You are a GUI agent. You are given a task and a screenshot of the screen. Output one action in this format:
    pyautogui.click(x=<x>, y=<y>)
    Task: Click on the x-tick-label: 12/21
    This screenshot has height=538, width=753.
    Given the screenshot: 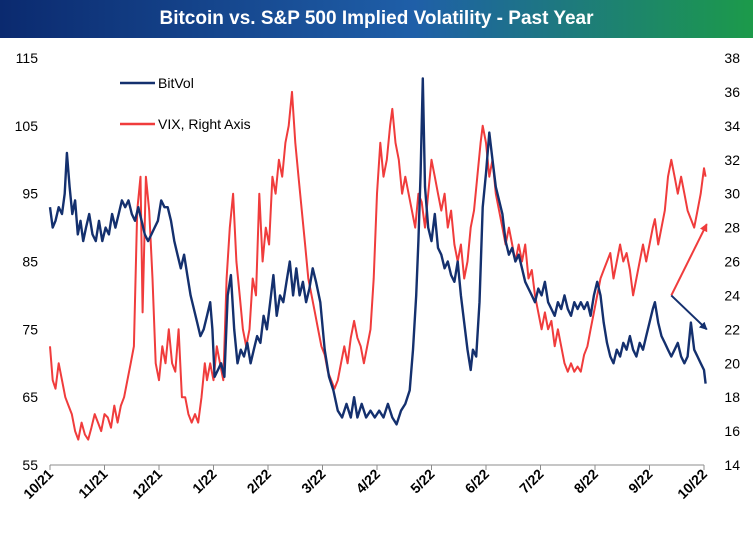 What is the action you would take?
    pyautogui.click(x=147, y=484)
    